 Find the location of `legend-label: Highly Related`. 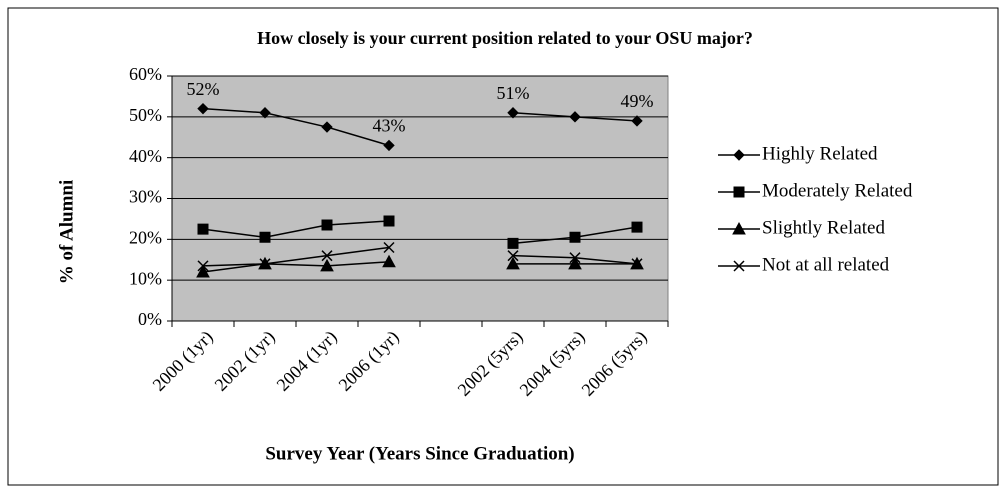

legend-label: Highly Related is located at coordinates (820, 153).